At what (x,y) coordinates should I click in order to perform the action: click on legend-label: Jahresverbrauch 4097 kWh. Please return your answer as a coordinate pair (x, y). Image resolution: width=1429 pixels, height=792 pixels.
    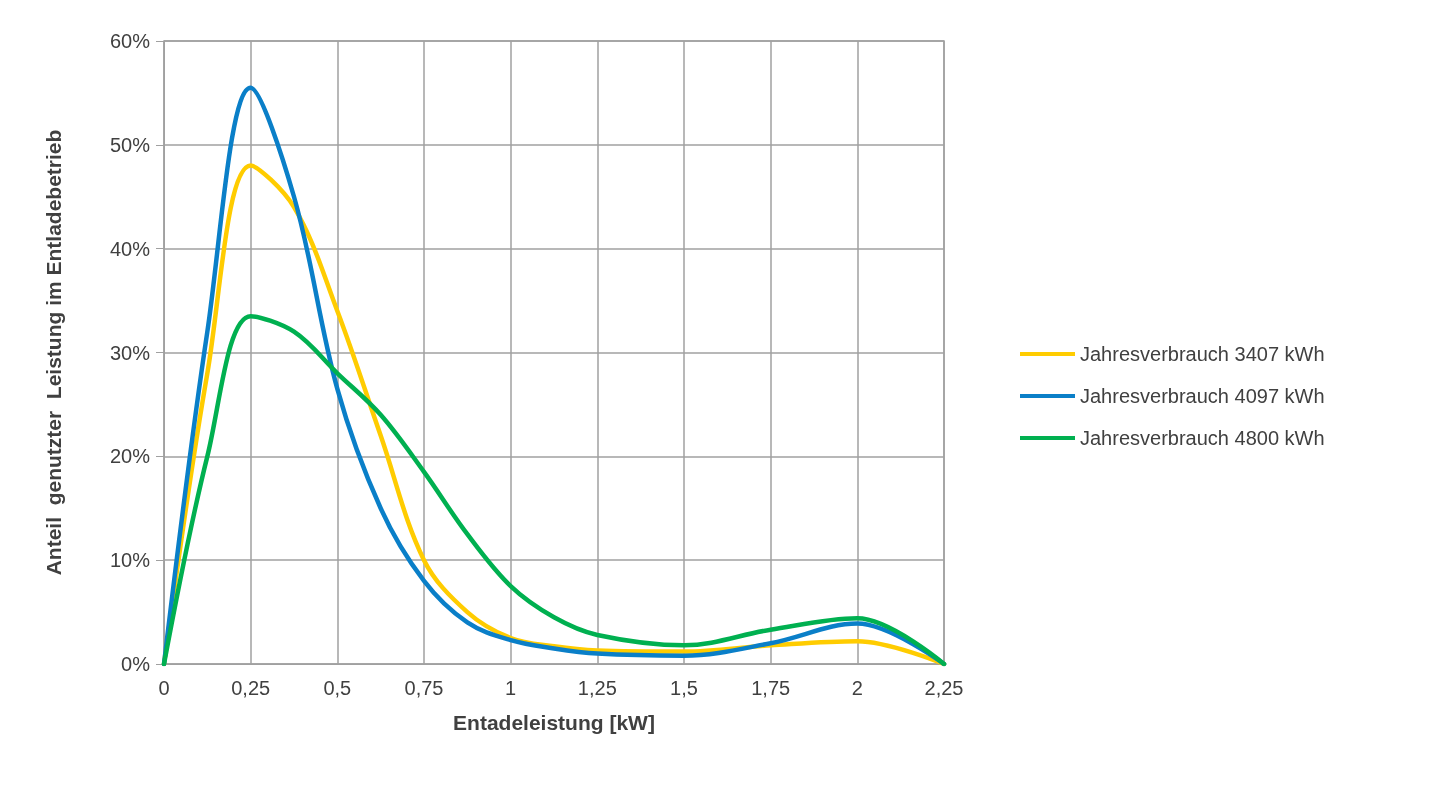
    Looking at the image, I should click on (1202, 396).